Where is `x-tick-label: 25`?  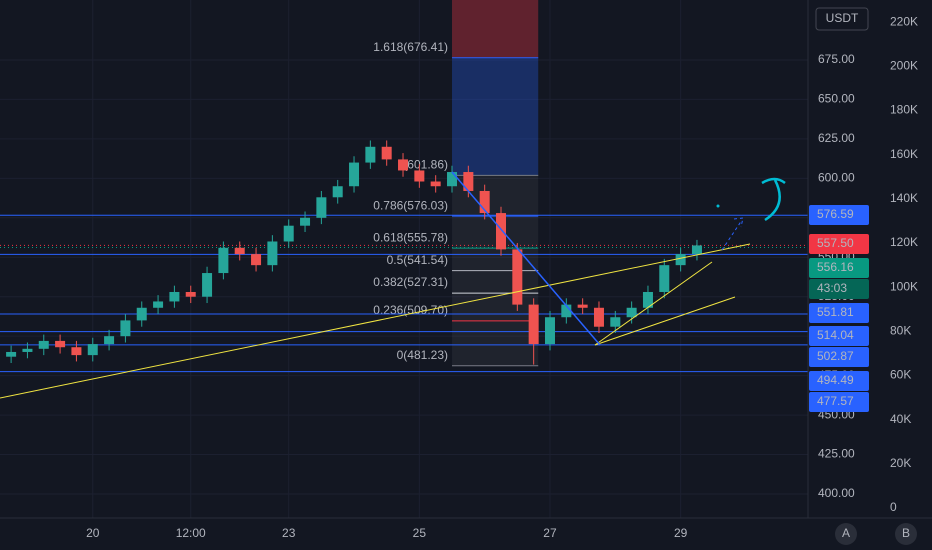
x-tick-label: 25 is located at coordinates (420, 533).